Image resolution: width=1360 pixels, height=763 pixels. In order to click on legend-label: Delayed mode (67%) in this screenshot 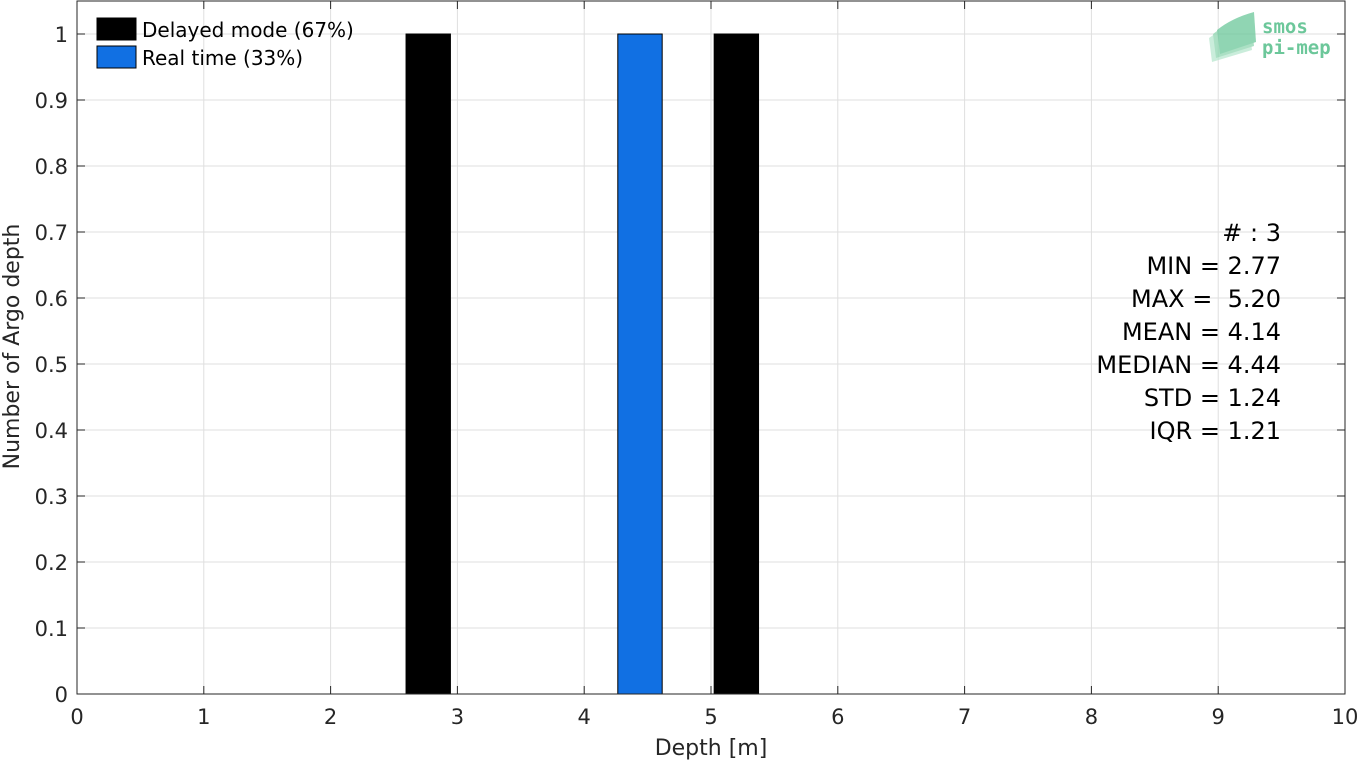, I will do `click(248, 30)`.